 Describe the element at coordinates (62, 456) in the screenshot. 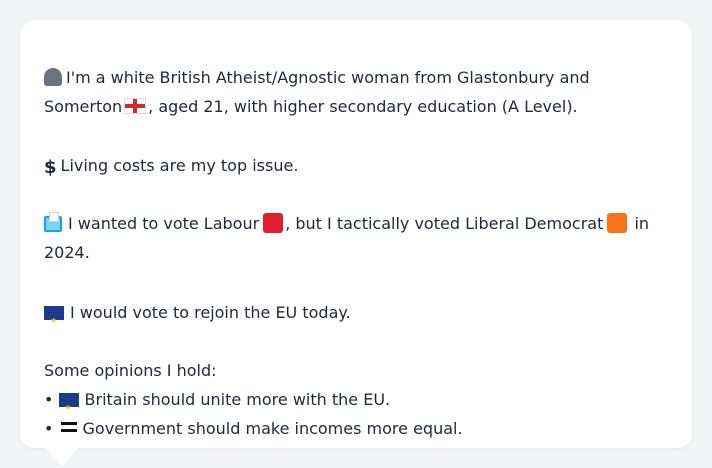

I see `speech-bubble-tail` at that location.